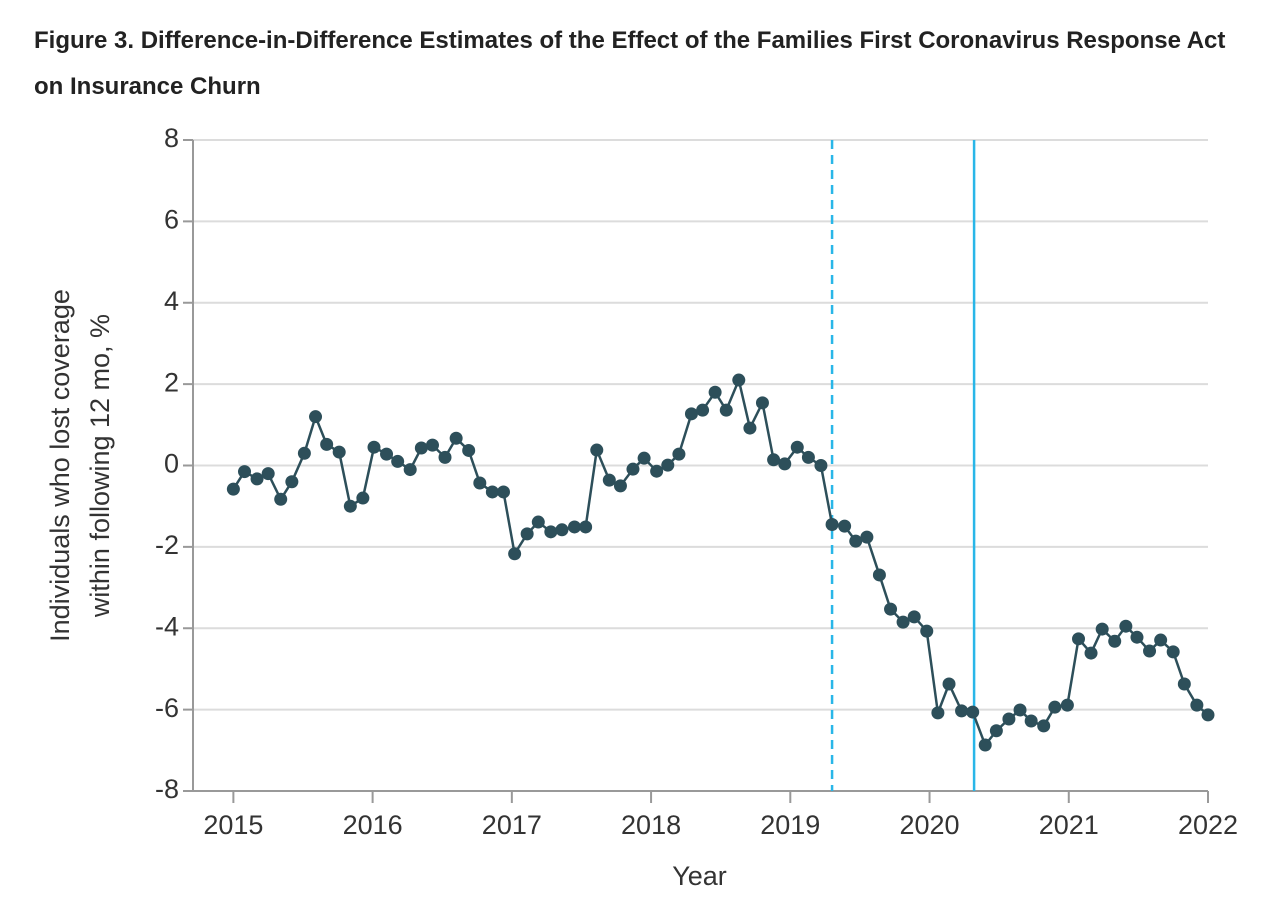  I want to click on y-tick-label: 8, so click(171, 138).